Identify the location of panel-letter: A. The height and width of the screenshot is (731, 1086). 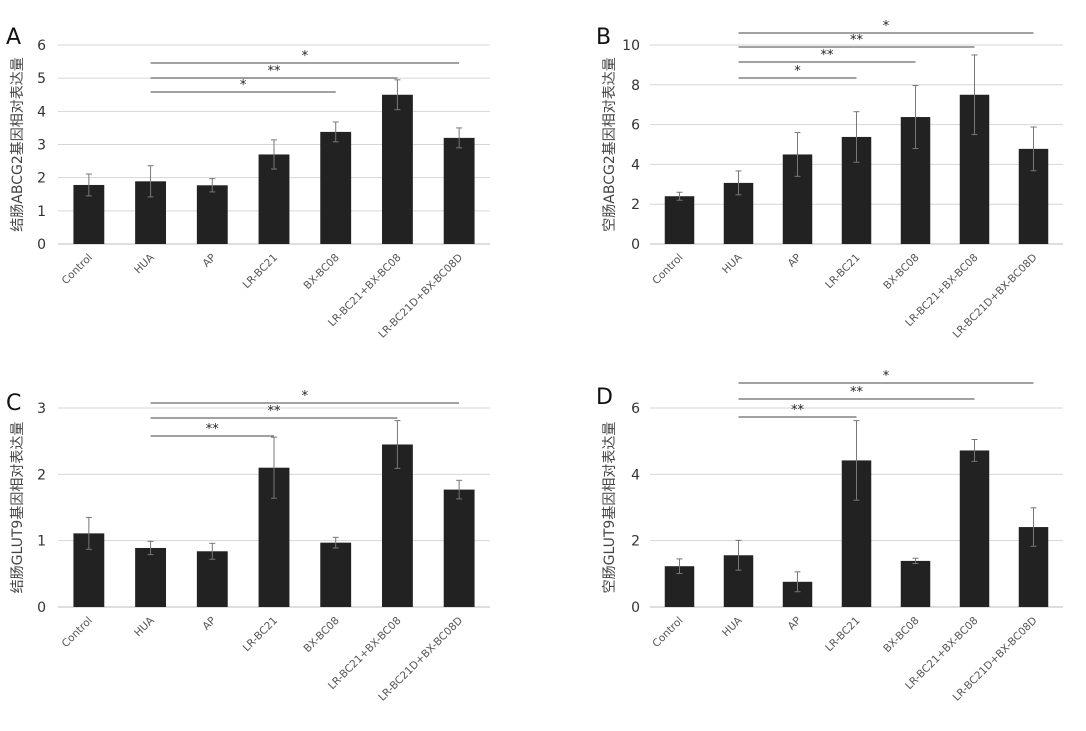
(13, 37).